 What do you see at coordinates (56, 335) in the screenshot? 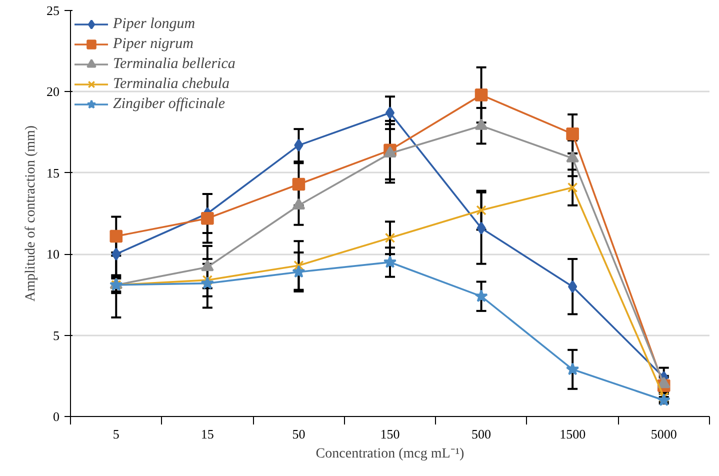
I see `y-tick-label: 5` at bounding box center [56, 335].